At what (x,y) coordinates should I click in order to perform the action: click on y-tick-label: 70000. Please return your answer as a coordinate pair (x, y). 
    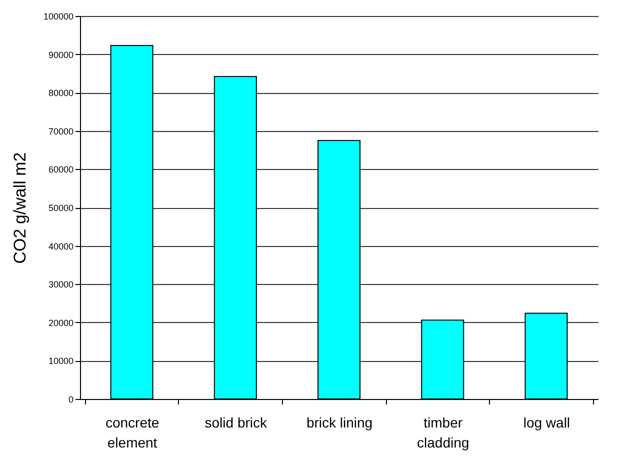
    Looking at the image, I should click on (61, 131).